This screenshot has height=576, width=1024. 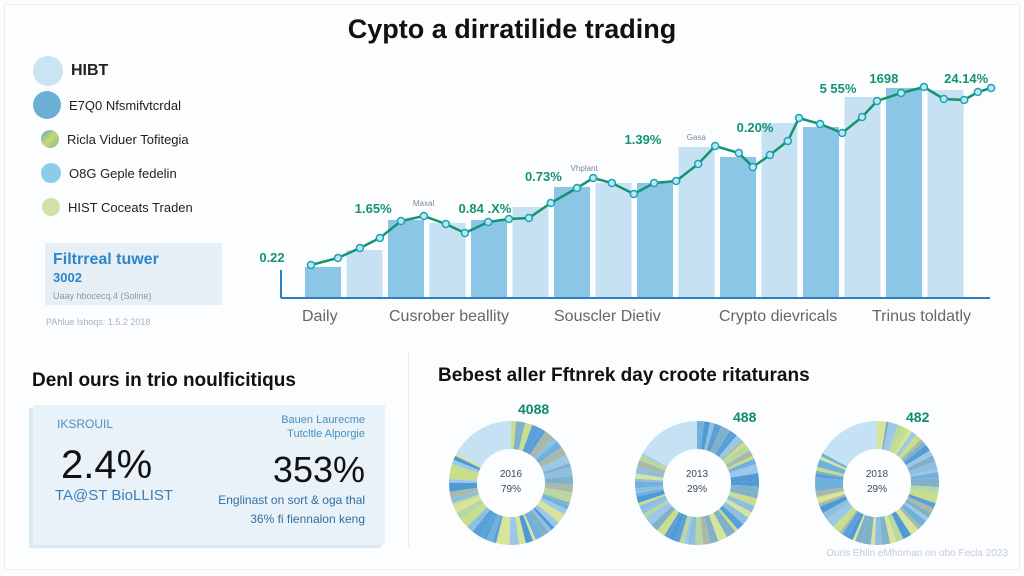 I want to click on kpi-caption-line: Englinast on sort & oga thal, so click(x=291, y=500).